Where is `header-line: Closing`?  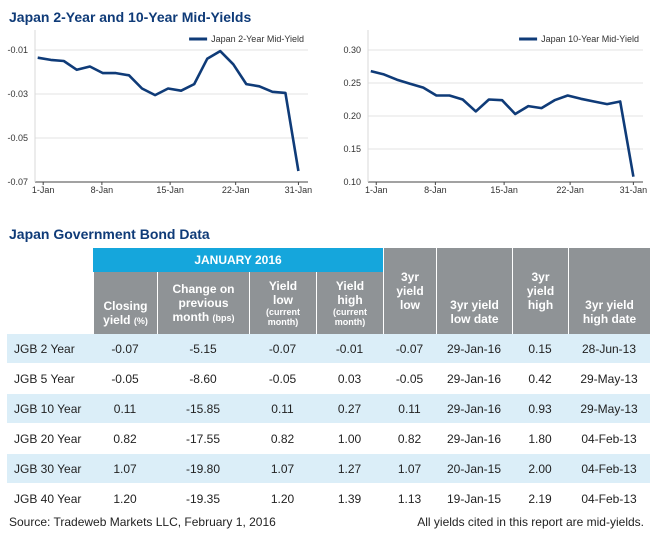 header-line: Closing is located at coordinates (125, 306).